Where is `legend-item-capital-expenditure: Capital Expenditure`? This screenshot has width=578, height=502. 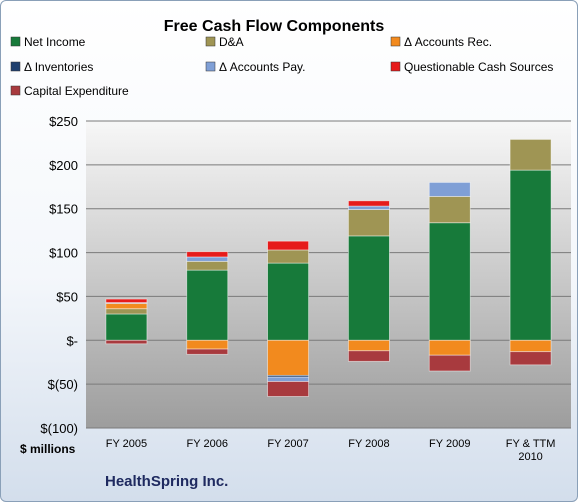 legend-item-capital-expenditure: Capital Expenditure is located at coordinates (69, 91).